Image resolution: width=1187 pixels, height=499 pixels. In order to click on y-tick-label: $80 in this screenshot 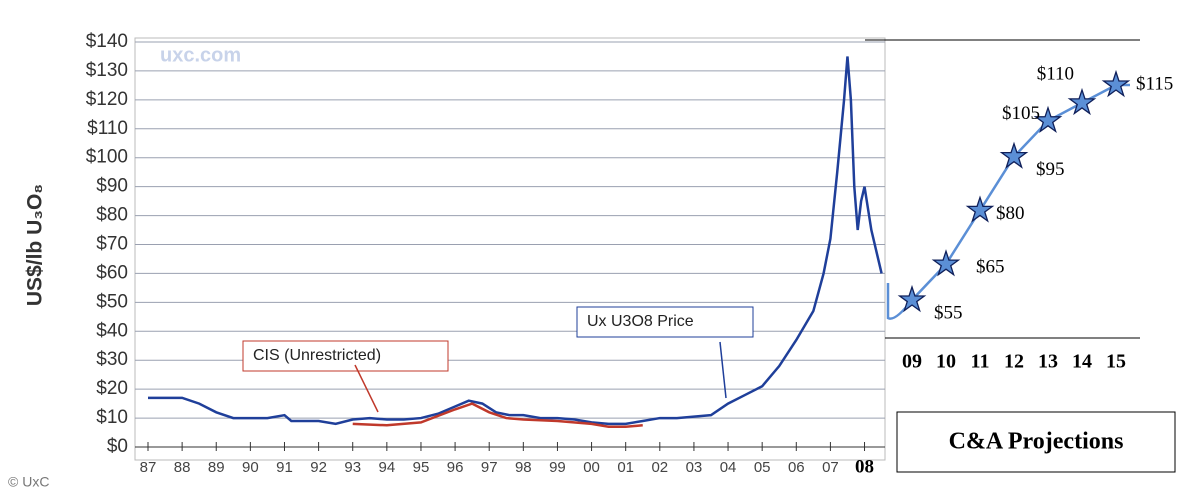, I will do `click(112, 215)`.